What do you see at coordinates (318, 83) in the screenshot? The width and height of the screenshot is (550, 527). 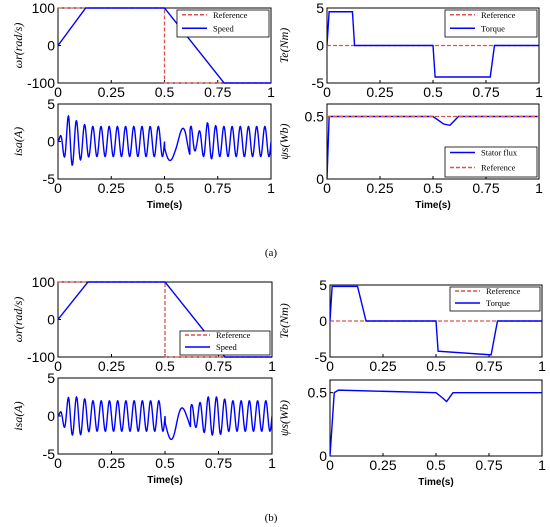 I see `a-torque-y-tick-label: -5` at bounding box center [318, 83].